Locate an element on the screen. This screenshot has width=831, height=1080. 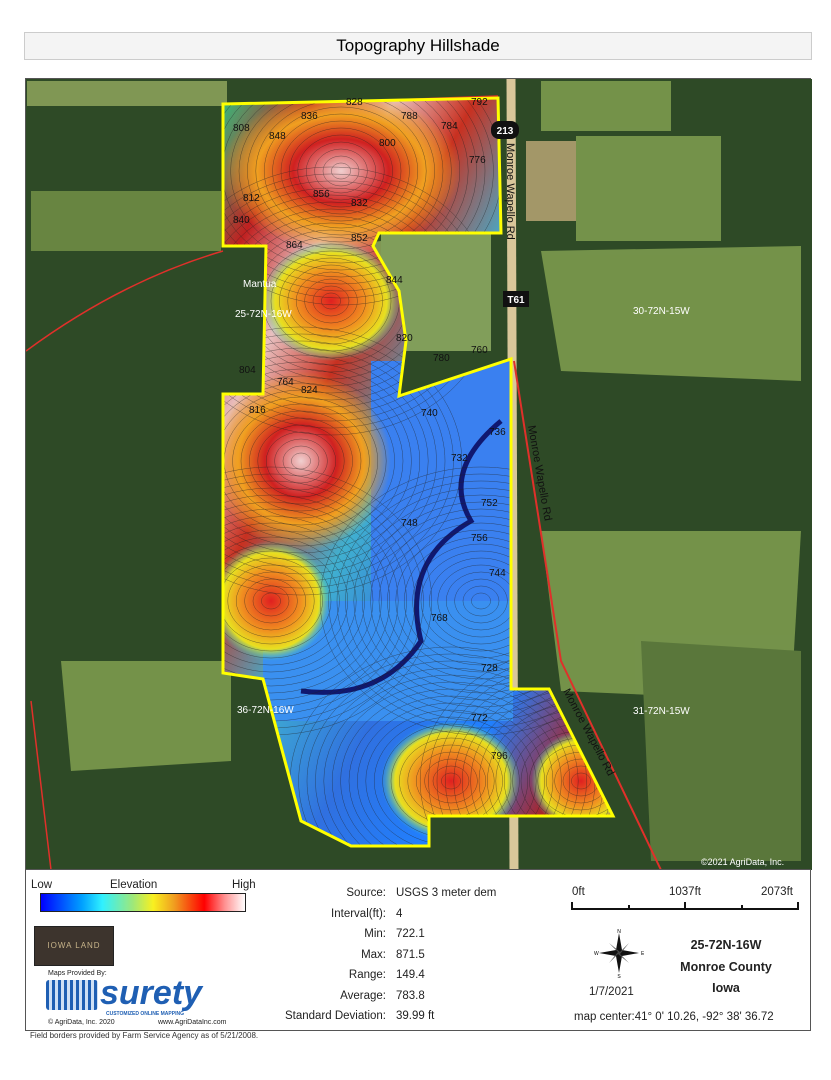
stat-value: 783.8 is located at coordinates (410, 995).